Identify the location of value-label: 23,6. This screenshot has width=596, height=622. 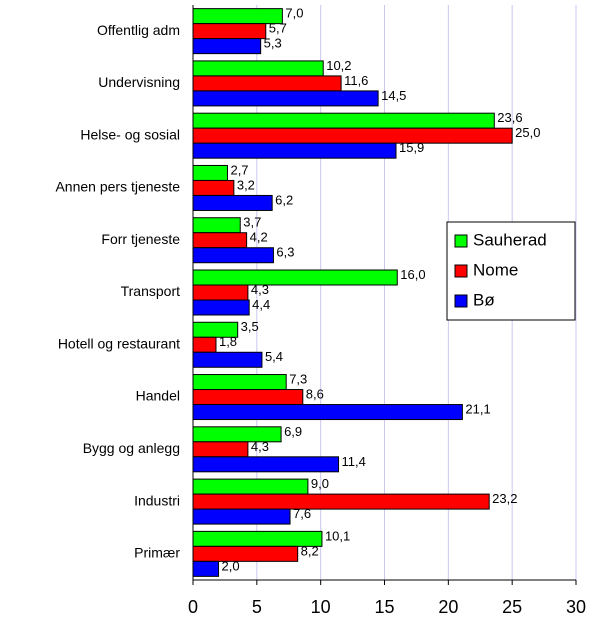
(509, 117).